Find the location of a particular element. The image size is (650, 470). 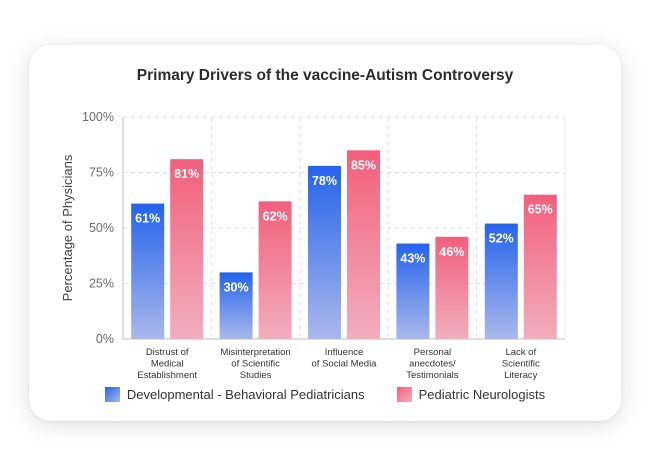

x-tick-label-line: of Social Media is located at coordinates (345, 364).